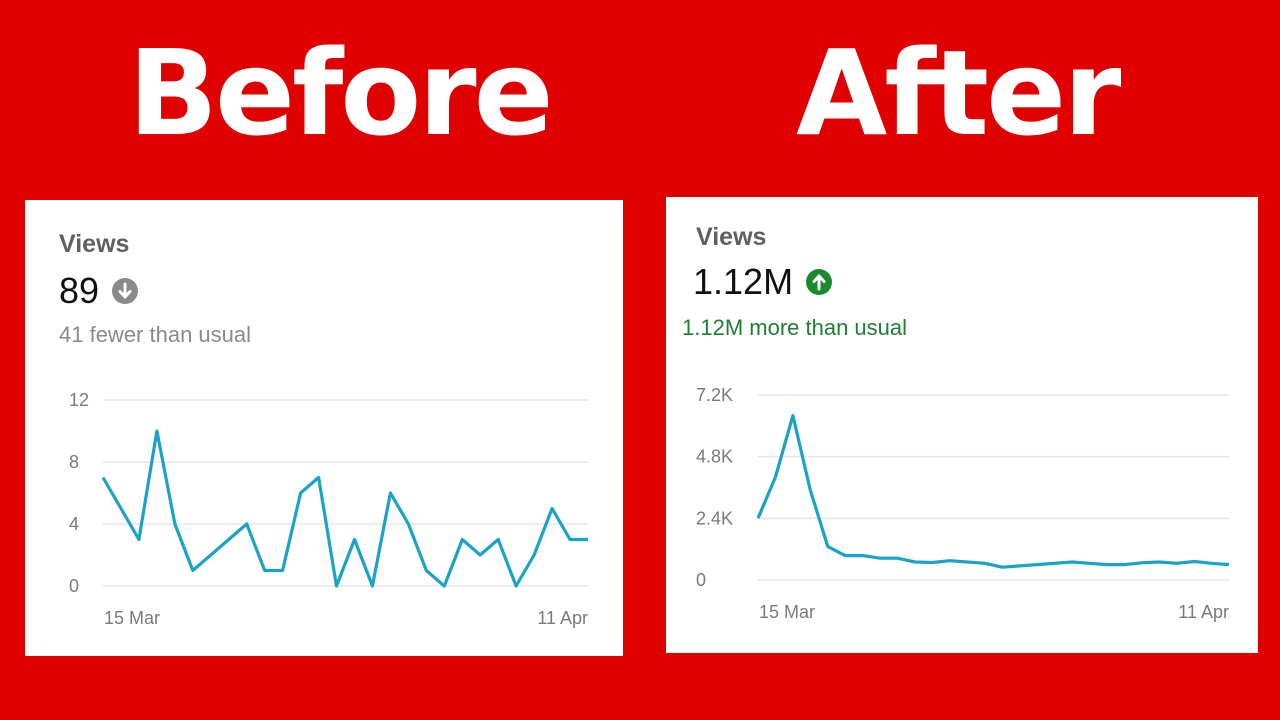  Describe the element at coordinates (714, 518) in the screenshot. I see `y-tick-label: 2.4K` at that location.